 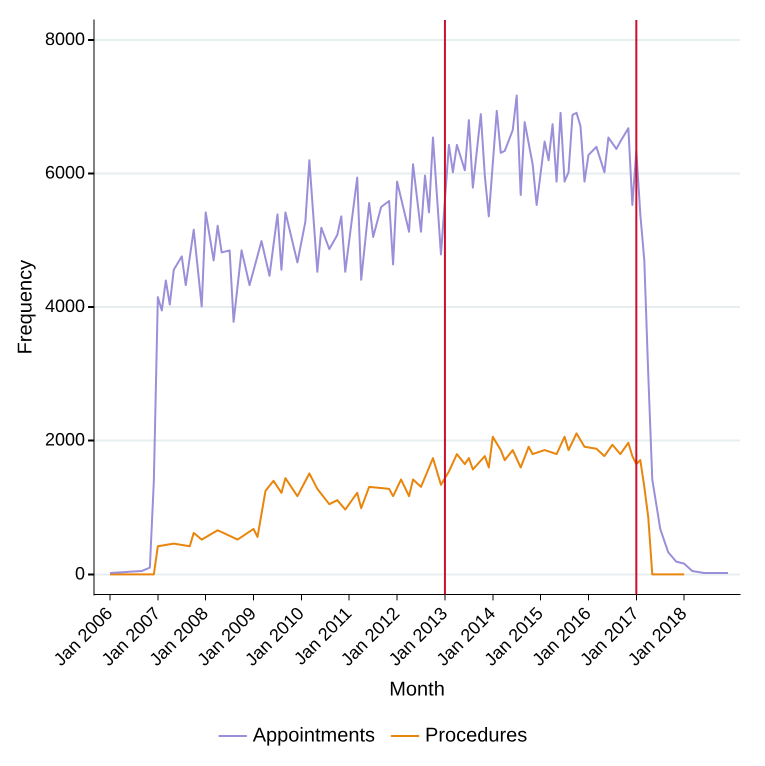 What do you see at coordinates (314, 735) in the screenshot?
I see `legend-label: Appointments` at bounding box center [314, 735].